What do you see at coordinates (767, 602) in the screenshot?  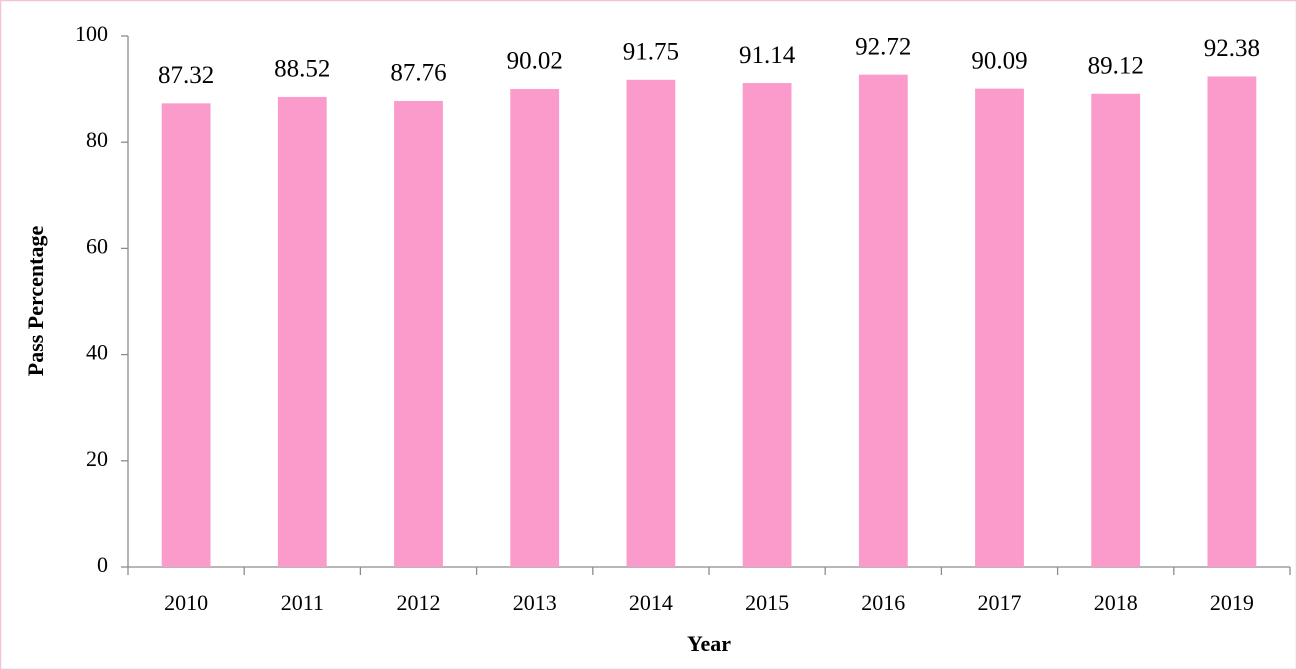 I see `x-tick-label: 2015` at bounding box center [767, 602].